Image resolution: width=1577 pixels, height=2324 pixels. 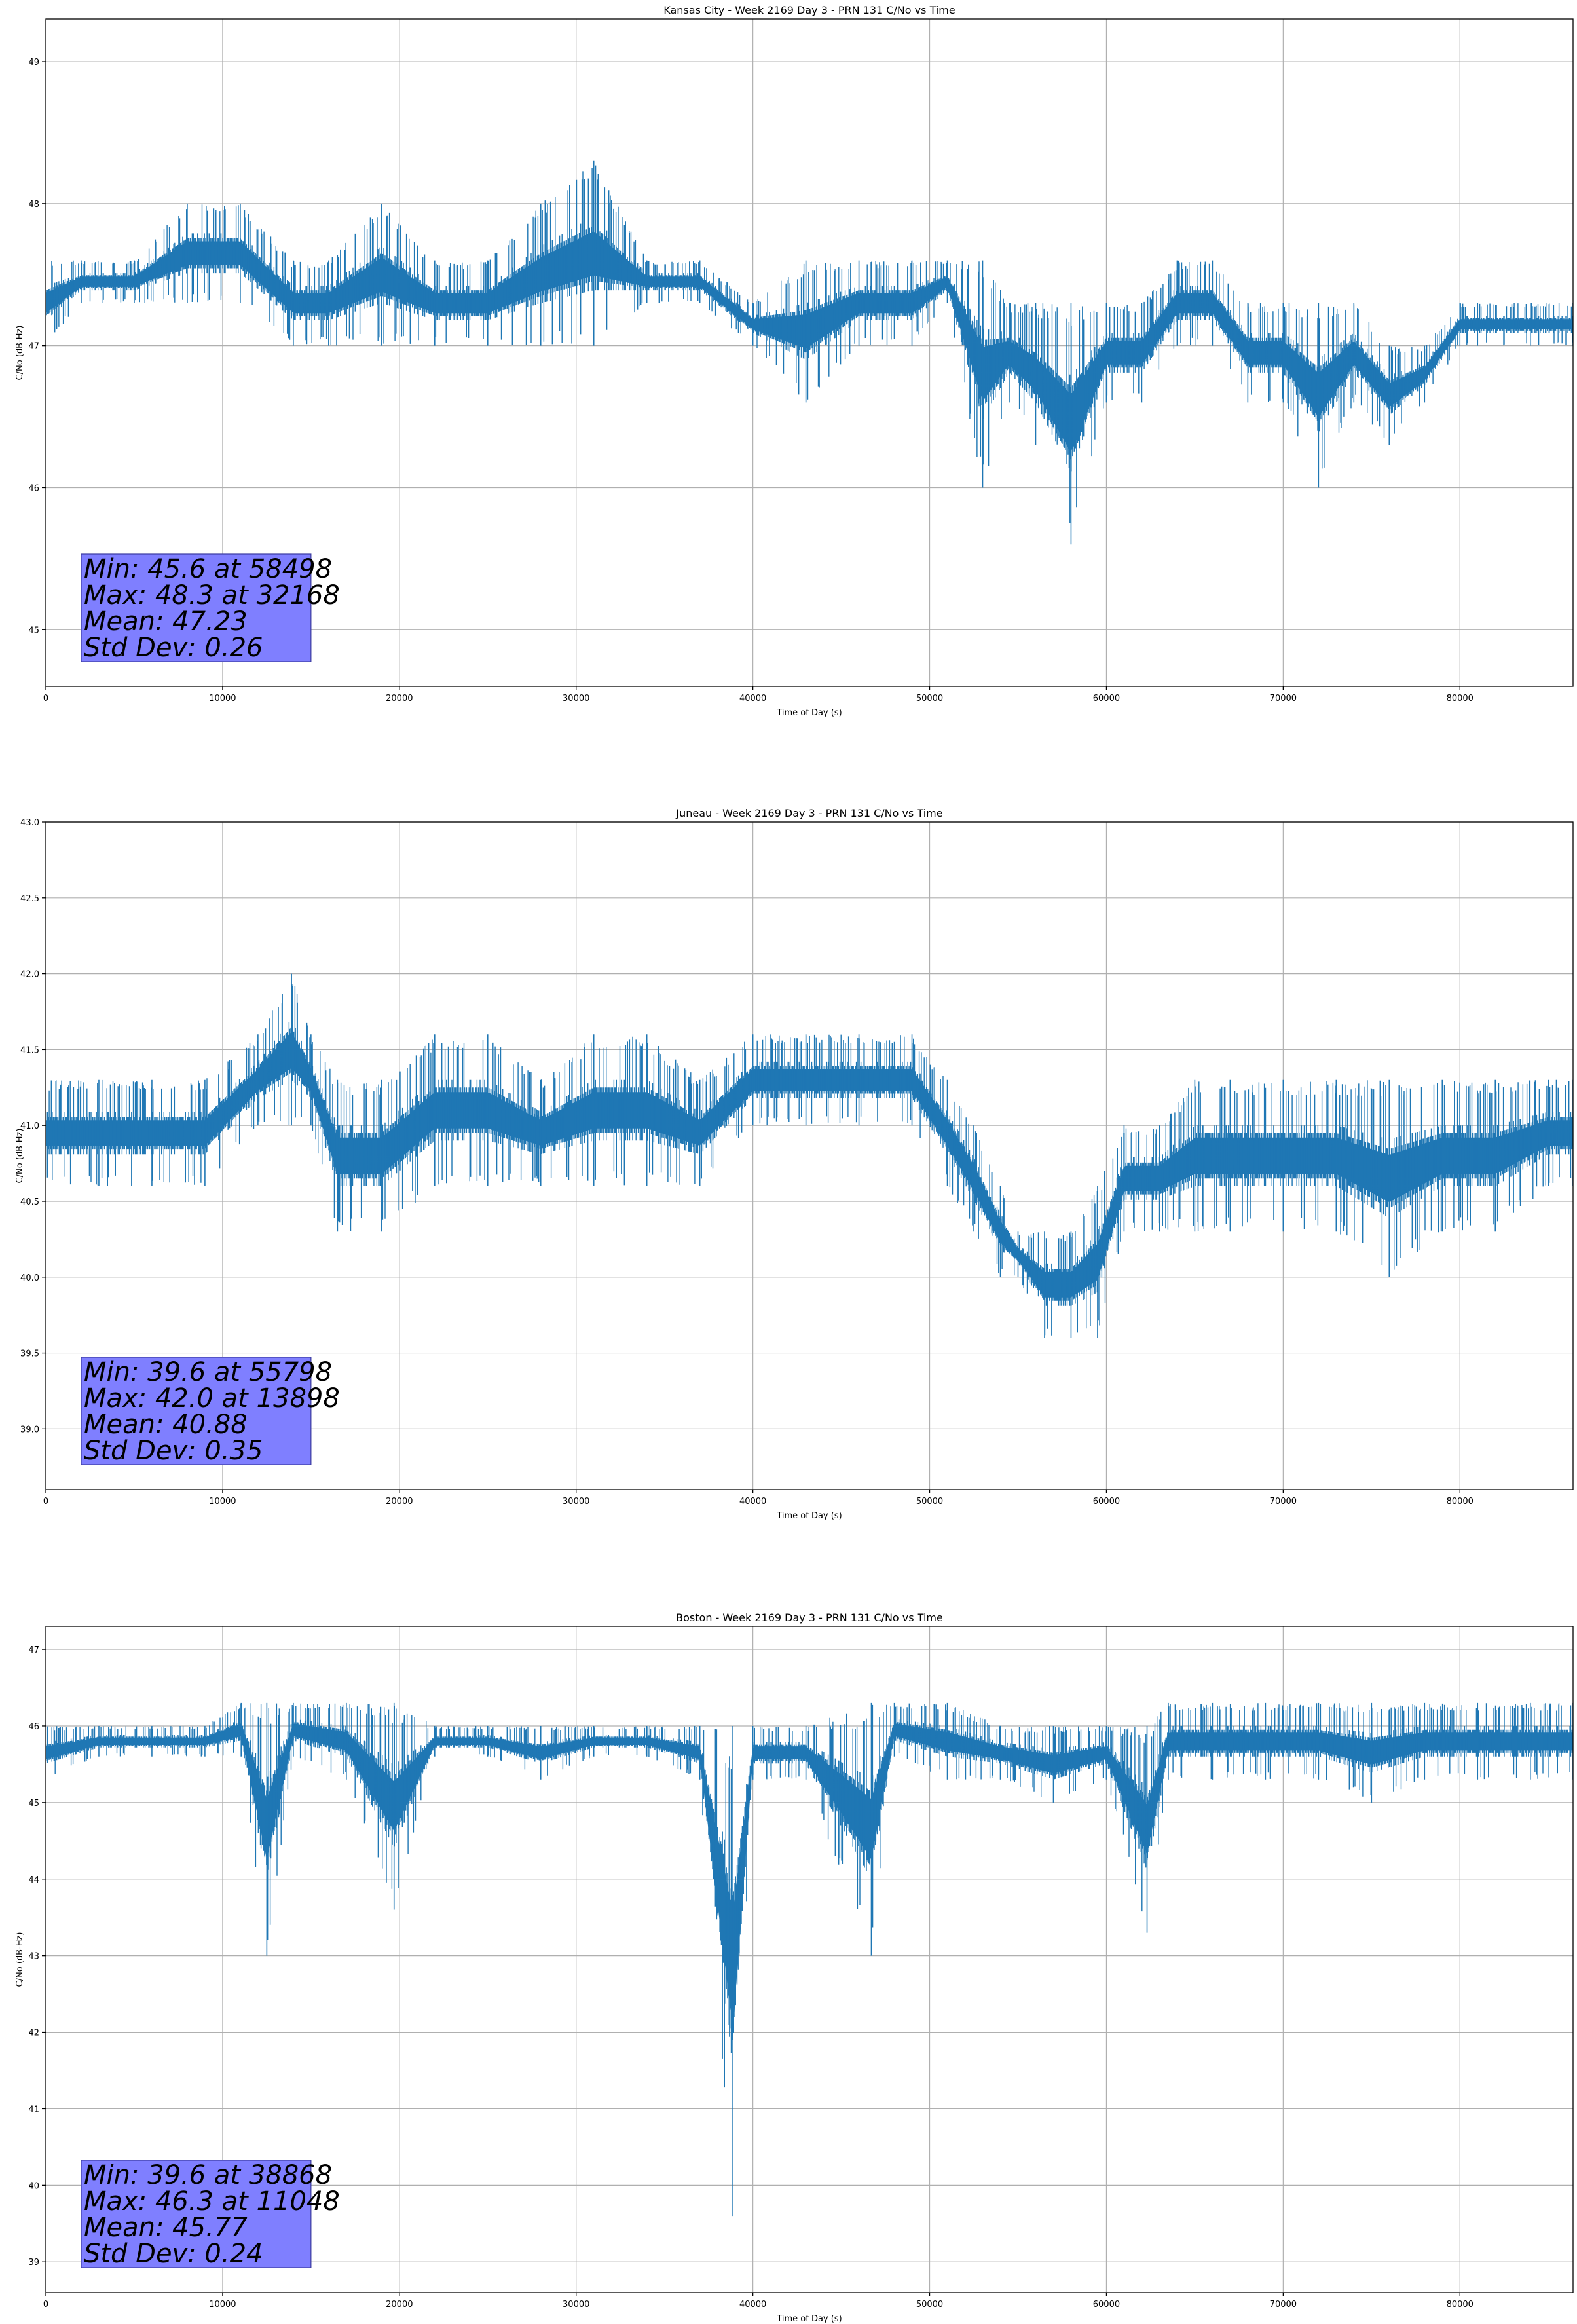 What do you see at coordinates (29, 1202) in the screenshot?
I see `y-tick-label: 40.5` at bounding box center [29, 1202].